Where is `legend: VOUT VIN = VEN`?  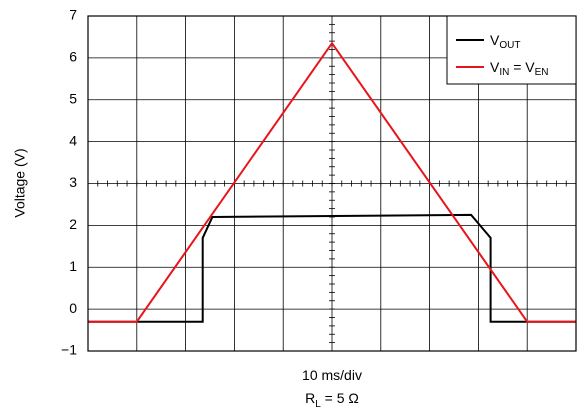
legend: VOUT VIN = VEN is located at coordinates (511, 50).